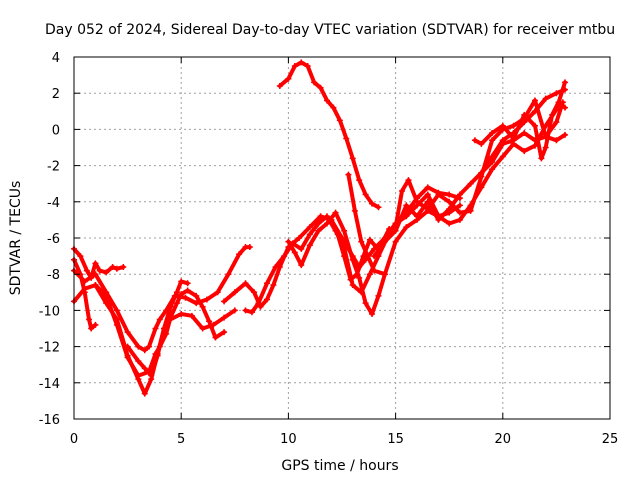 The image size is (640, 480). I want to click on y-tick-label: -2, so click(53, 167).